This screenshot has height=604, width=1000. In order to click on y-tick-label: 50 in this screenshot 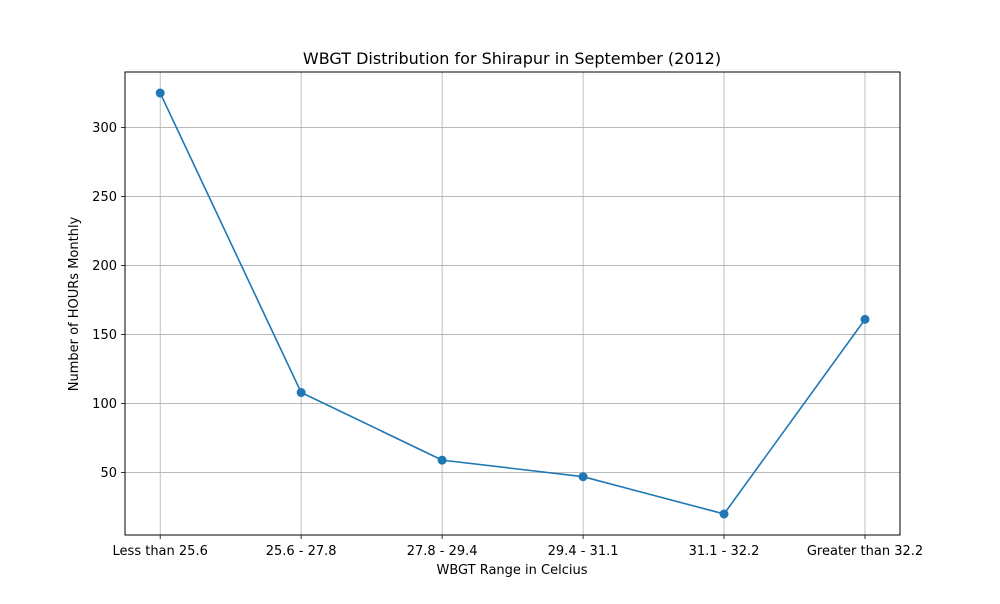, I will do `click(108, 473)`.